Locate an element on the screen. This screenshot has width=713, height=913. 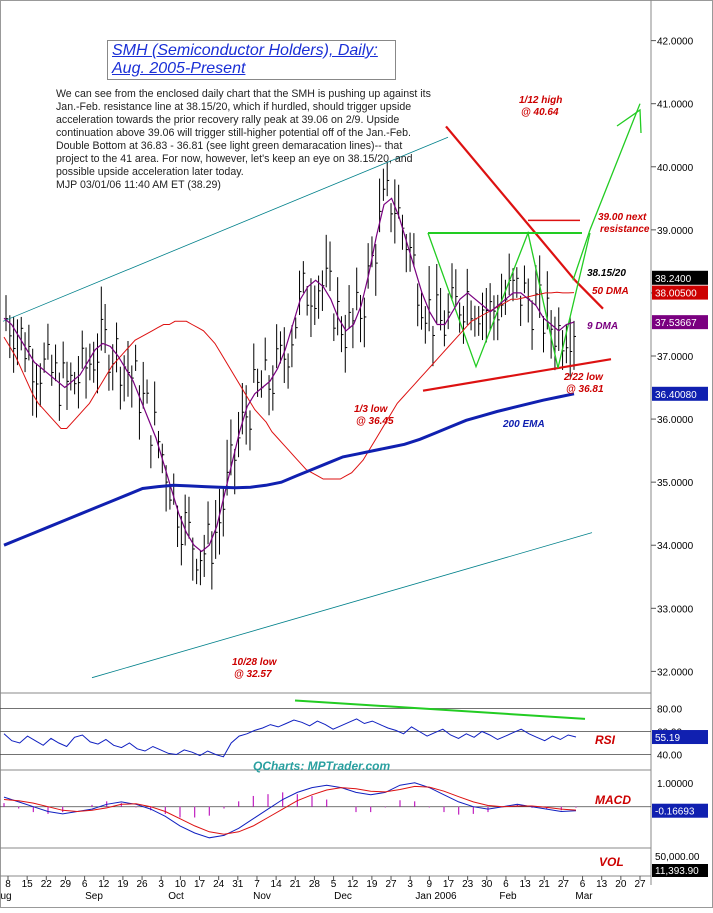
price-tick-label: 35.0000 is located at coordinates (675, 483).